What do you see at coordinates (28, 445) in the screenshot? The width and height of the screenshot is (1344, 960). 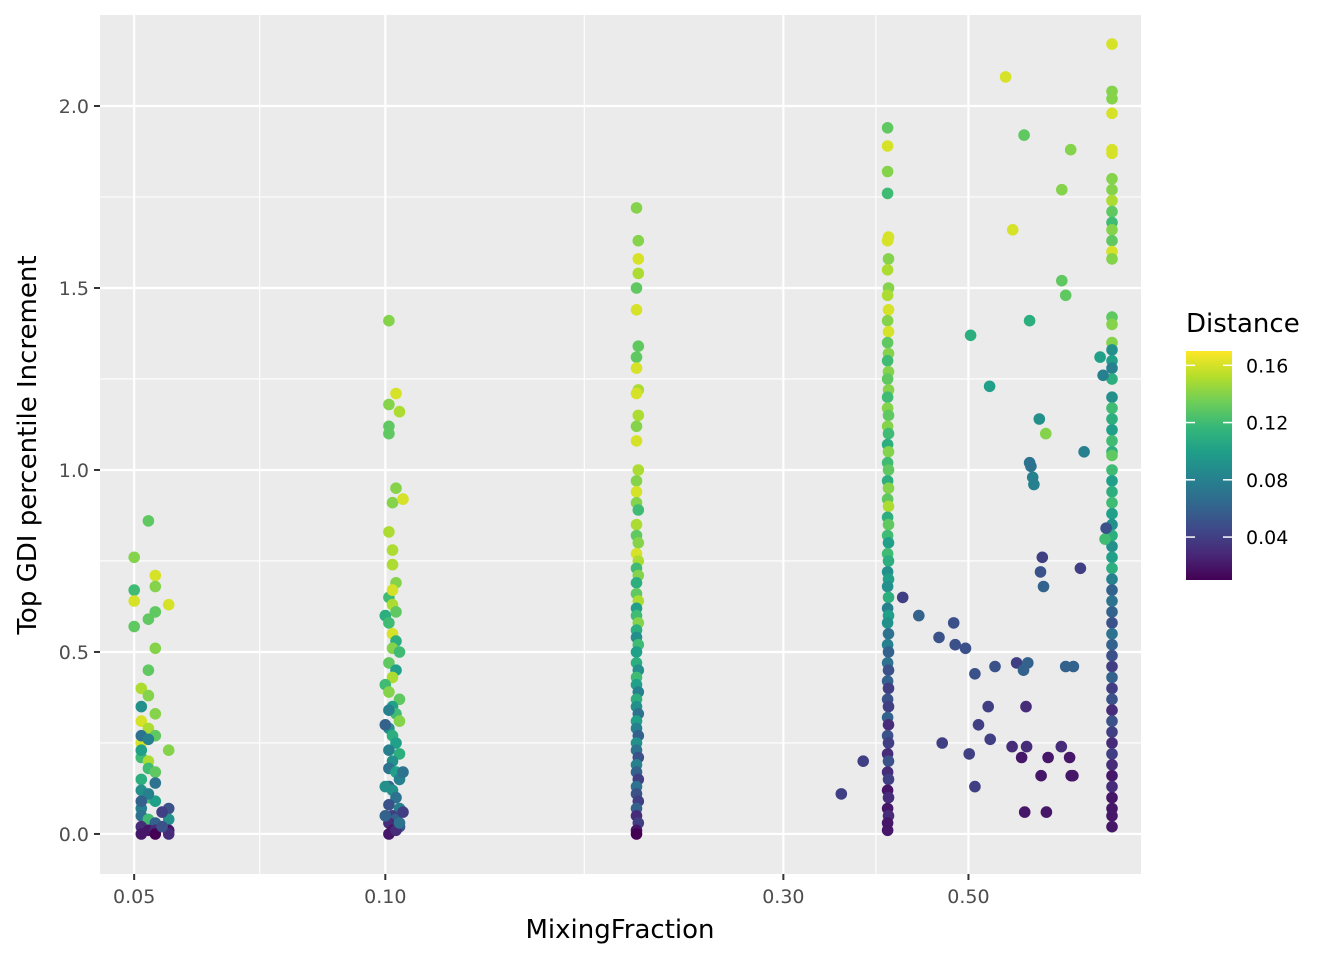 I see `y-axis-title: Top GDI percentile Increment` at bounding box center [28, 445].